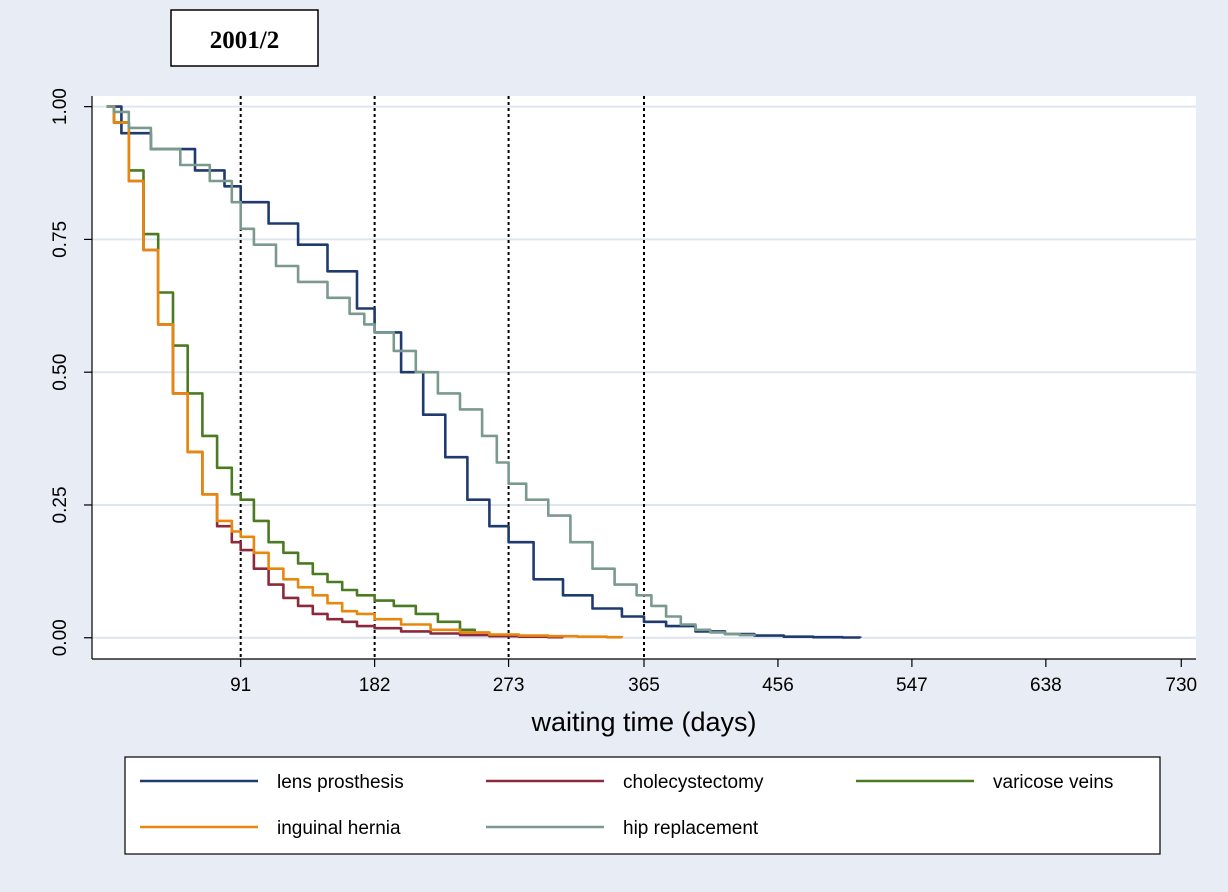  I want to click on x-tick-label: 638, so click(1046, 685).